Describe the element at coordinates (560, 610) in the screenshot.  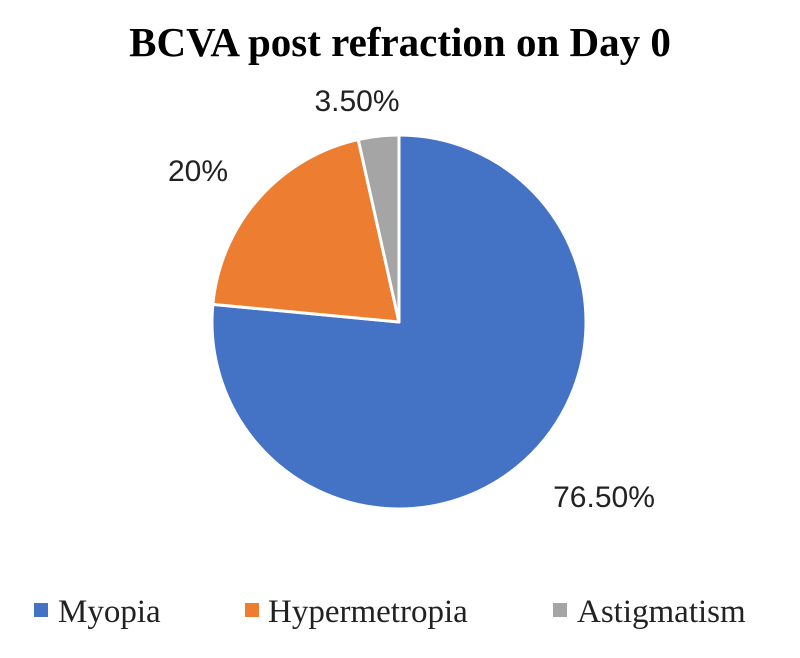
I see `legend-swatch-astigmatism` at that location.